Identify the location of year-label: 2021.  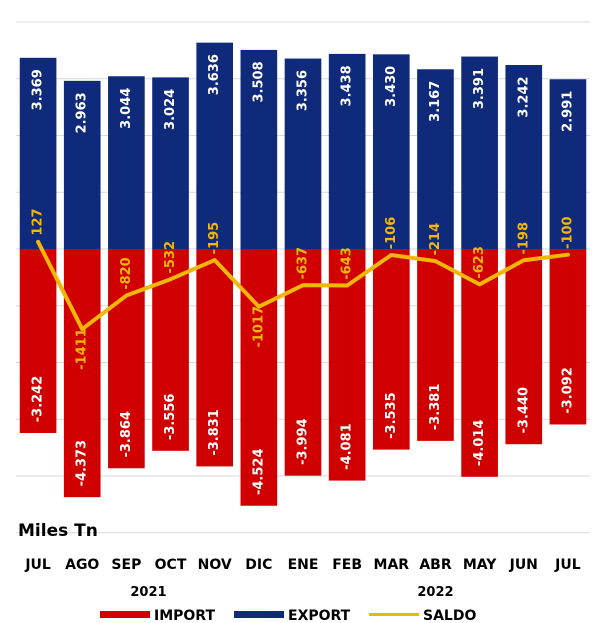
(148, 592).